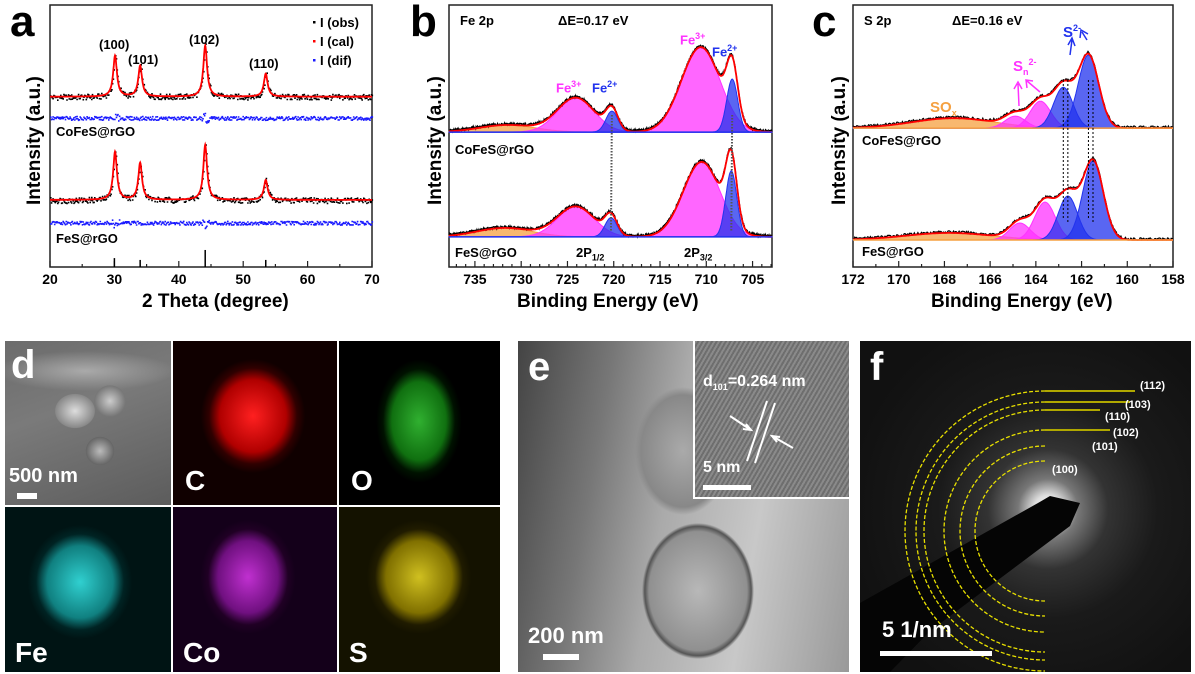 This screenshot has height=674, width=1195. Describe the element at coordinates (339, 22) in the screenshot. I see `a-legend-obs: I (obs)` at that location.